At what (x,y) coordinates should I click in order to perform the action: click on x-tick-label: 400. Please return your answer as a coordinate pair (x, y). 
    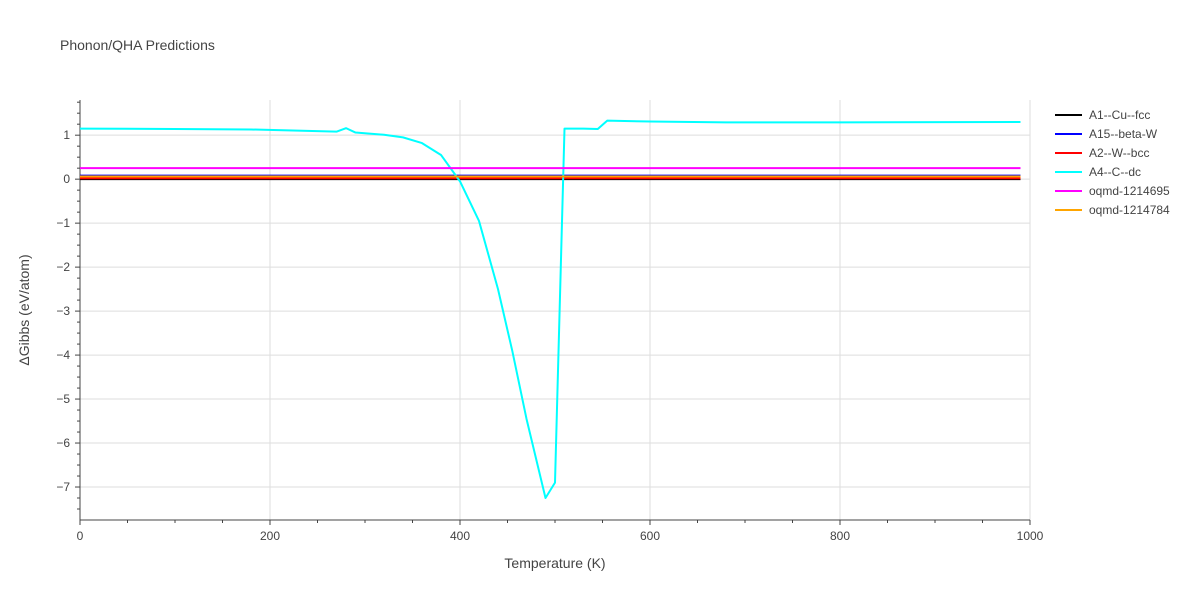
    Looking at the image, I should click on (460, 536).